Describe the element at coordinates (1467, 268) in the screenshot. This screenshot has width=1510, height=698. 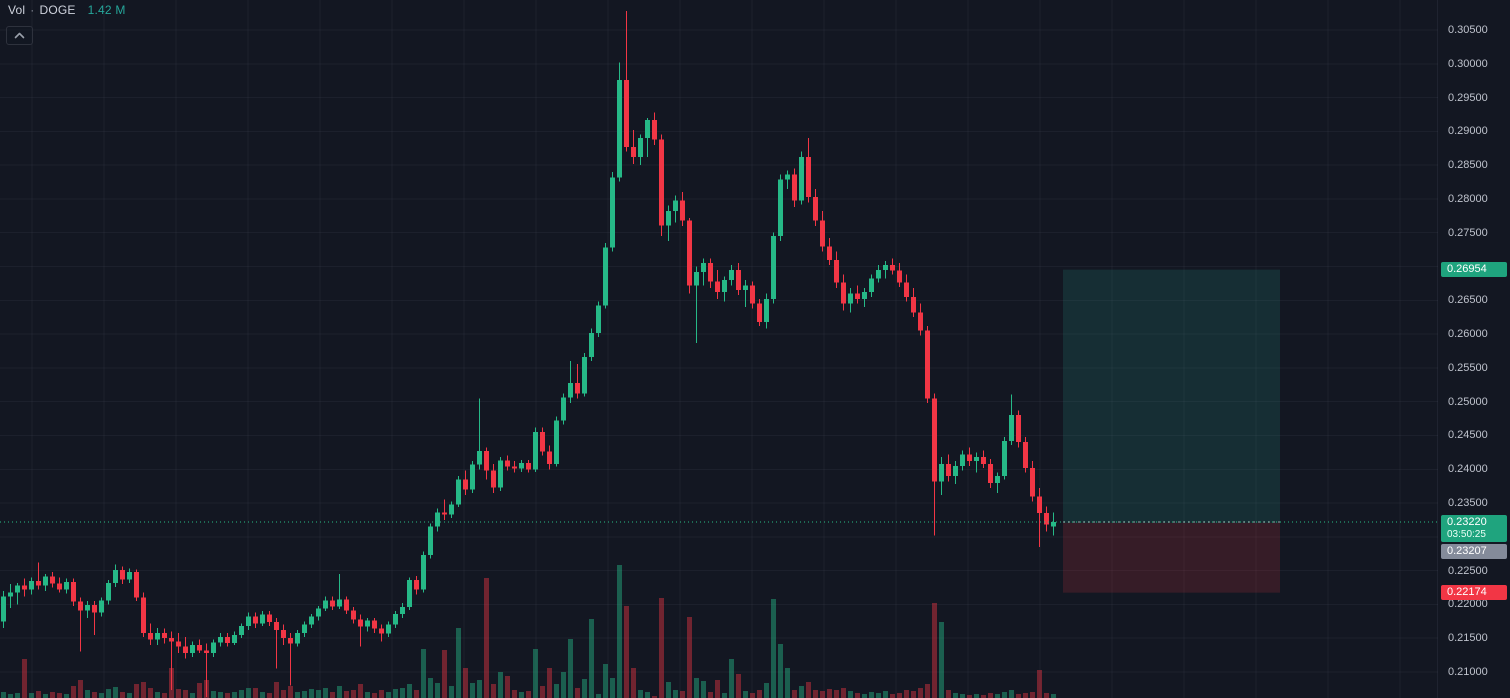
I see `target-price-value: 0.26954` at that location.